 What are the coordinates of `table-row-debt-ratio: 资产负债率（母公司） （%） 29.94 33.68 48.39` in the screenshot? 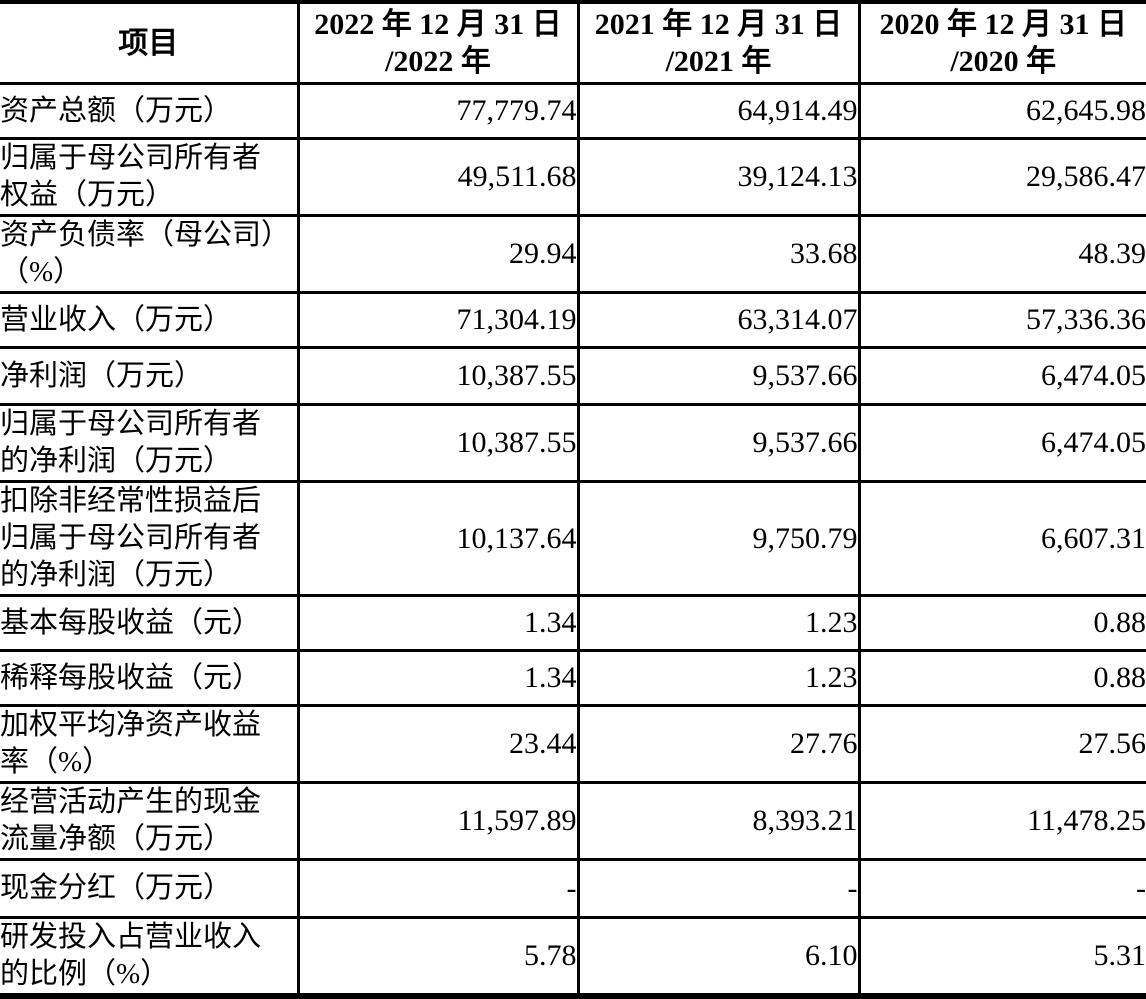 It's located at (573, 254).